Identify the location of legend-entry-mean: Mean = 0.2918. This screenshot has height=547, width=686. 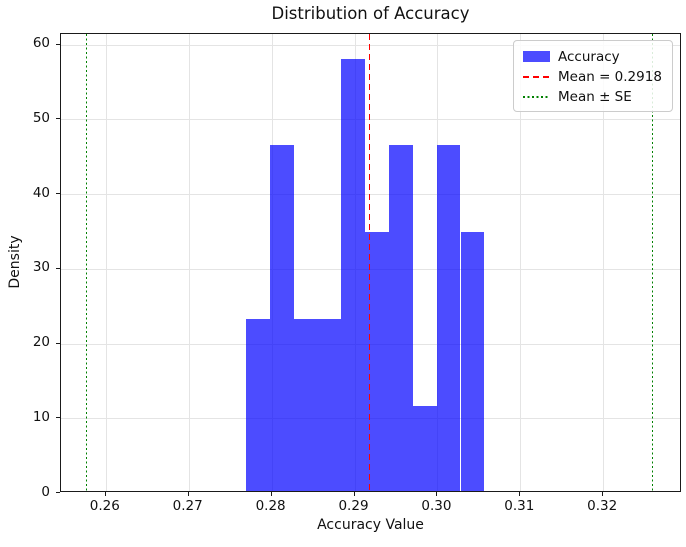
(593, 76).